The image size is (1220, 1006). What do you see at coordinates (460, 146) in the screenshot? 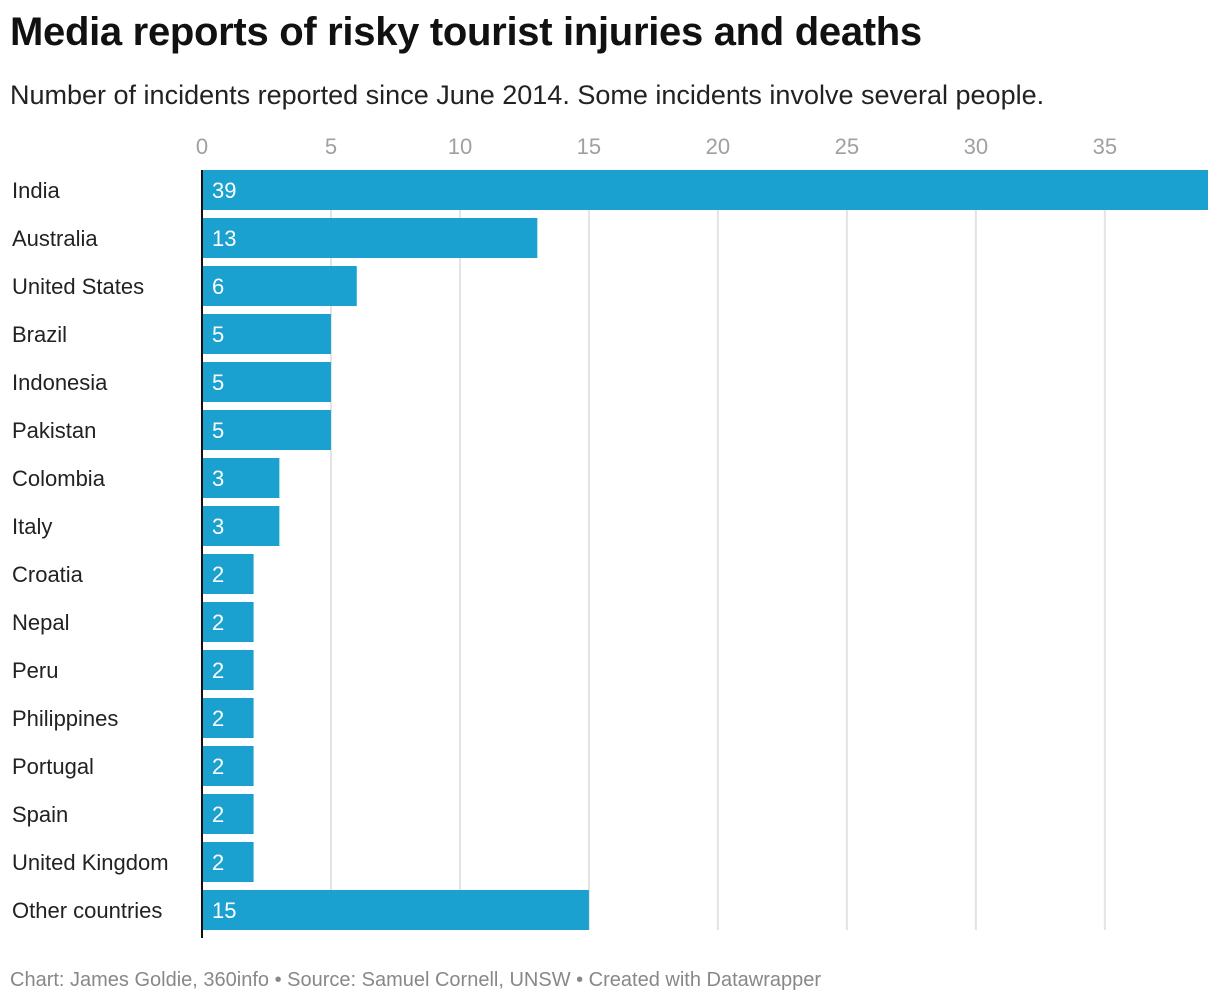
I see `x-tick-label: 10` at bounding box center [460, 146].